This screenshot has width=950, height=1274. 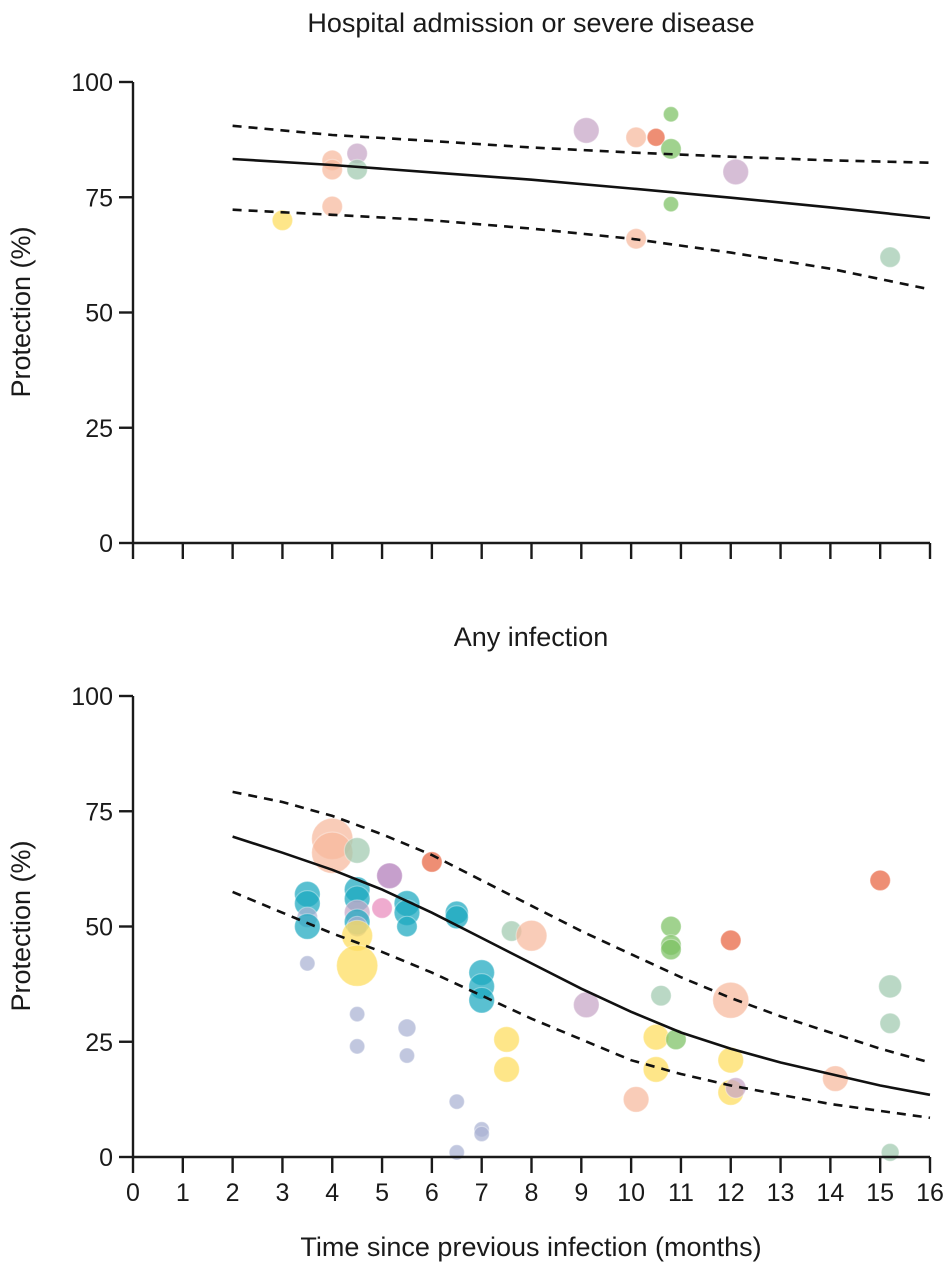 I want to click on chart-title: Hospital admission or severe disease, so click(x=530, y=23).